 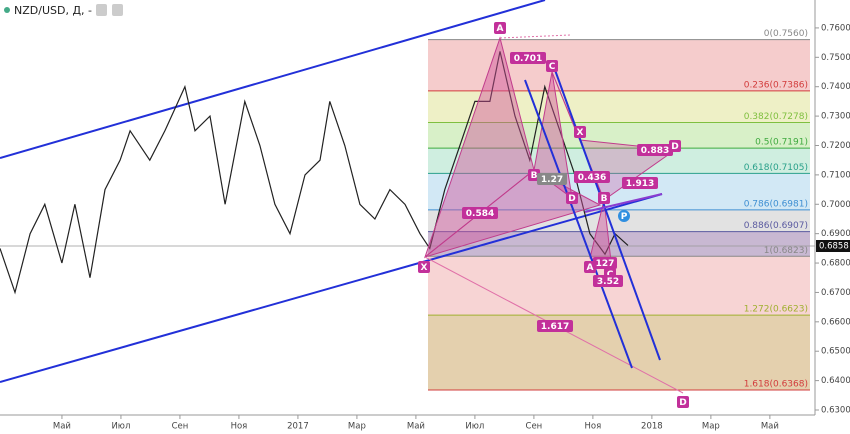 I want to click on annotation-label: 1.617, so click(x=555, y=327).